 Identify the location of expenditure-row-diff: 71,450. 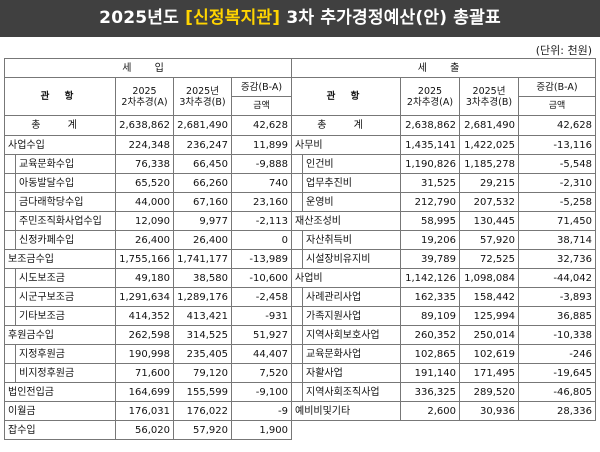
(557, 221).